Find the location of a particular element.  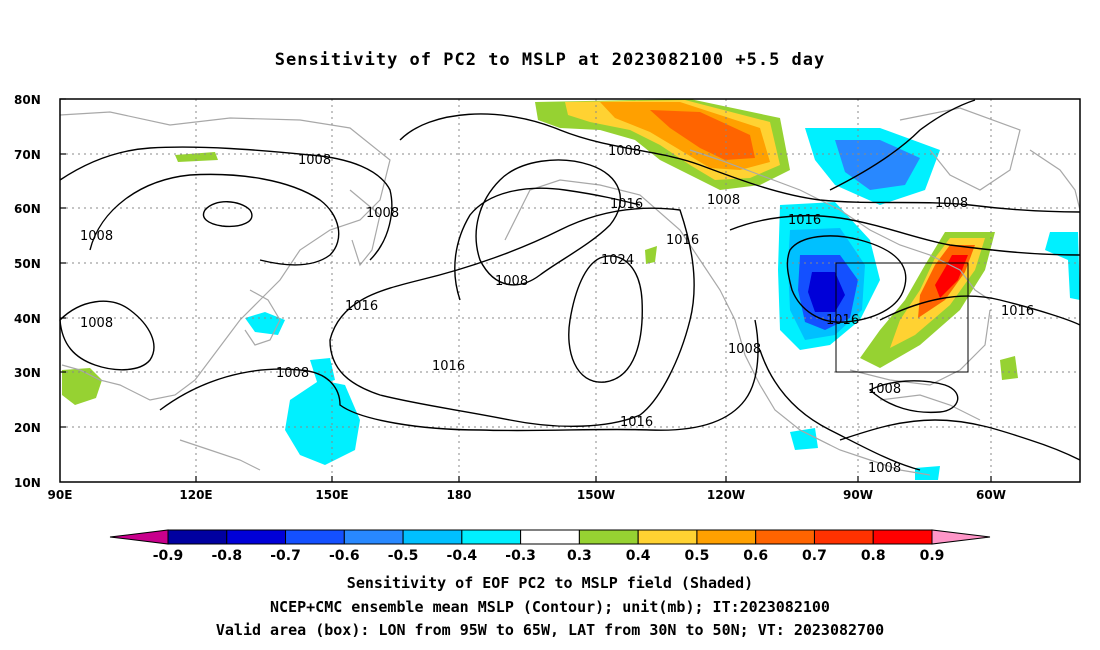

coastline-japan is located at coordinates (262, 317).